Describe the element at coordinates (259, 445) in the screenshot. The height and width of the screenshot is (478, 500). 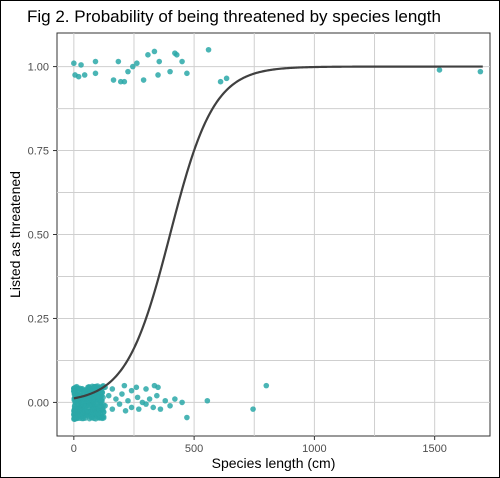
I see `x-axis-ticks: 0 500 1000 1500` at that location.